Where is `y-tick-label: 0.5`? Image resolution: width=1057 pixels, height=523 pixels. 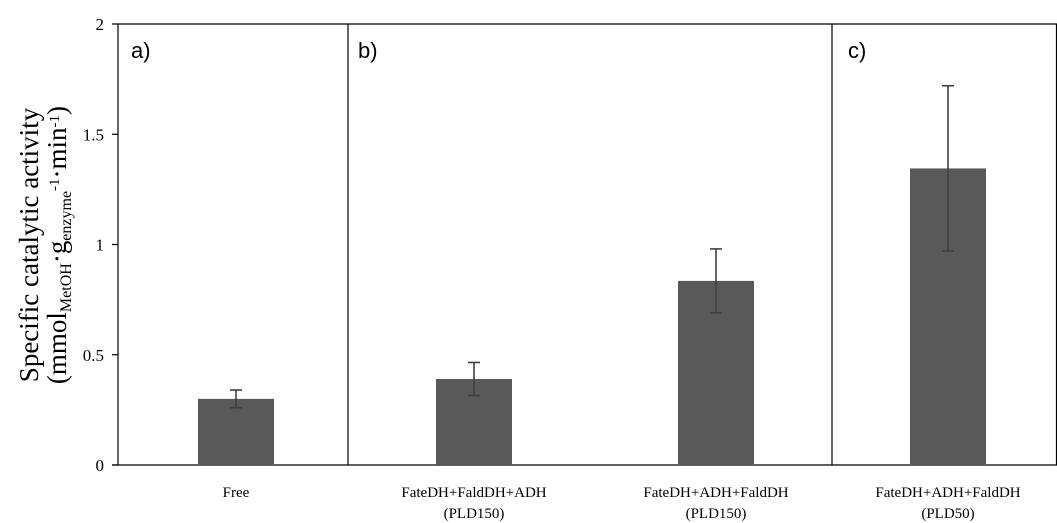 y-tick-label: 0.5 is located at coordinates (93, 355).